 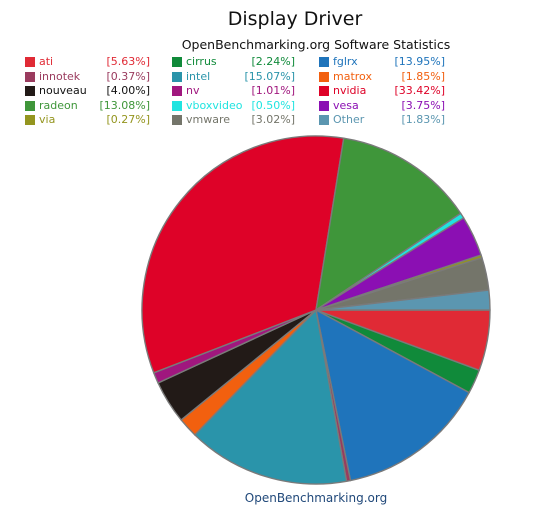 What do you see at coordinates (128, 76) in the screenshot?
I see `legend-percent: [0.37%]` at bounding box center [128, 76].